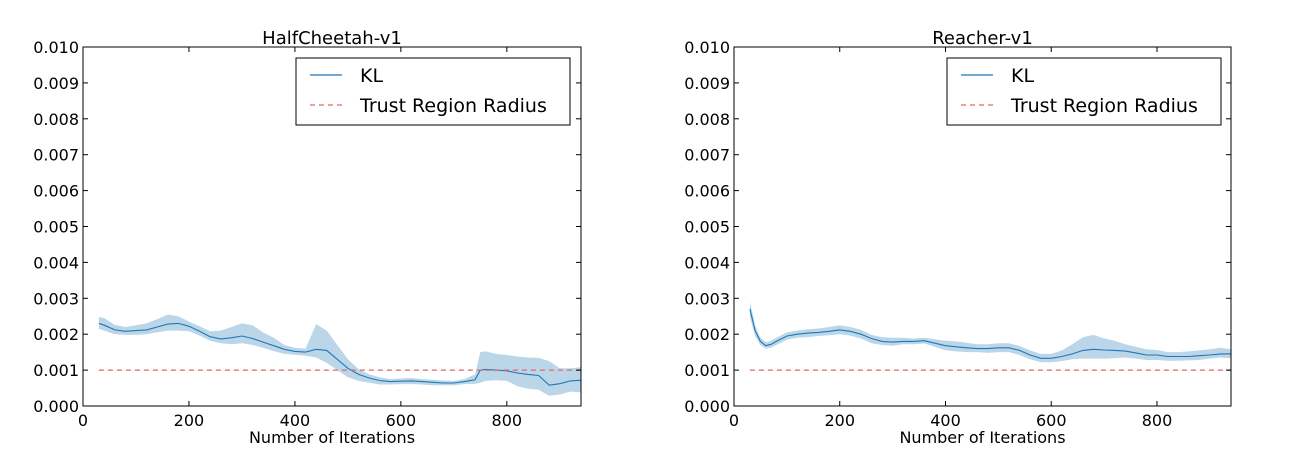 The width and height of the screenshot is (1297, 457). Describe the element at coordinates (982, 38) in the screenshot. I see `chart-title: Reacher-v1` at that location.